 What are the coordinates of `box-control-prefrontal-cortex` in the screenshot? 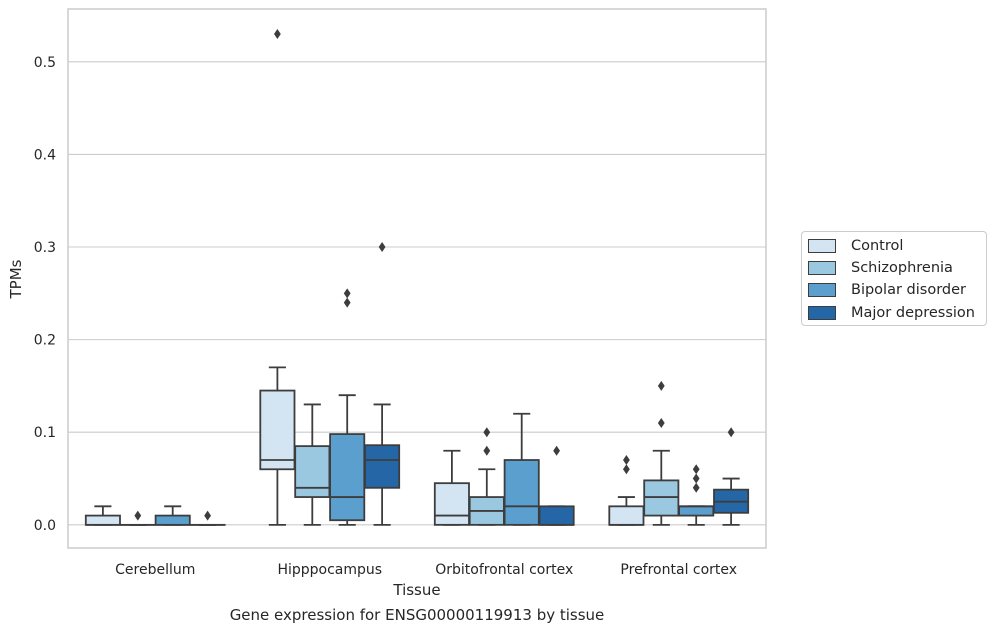 It's located at (626, 490).